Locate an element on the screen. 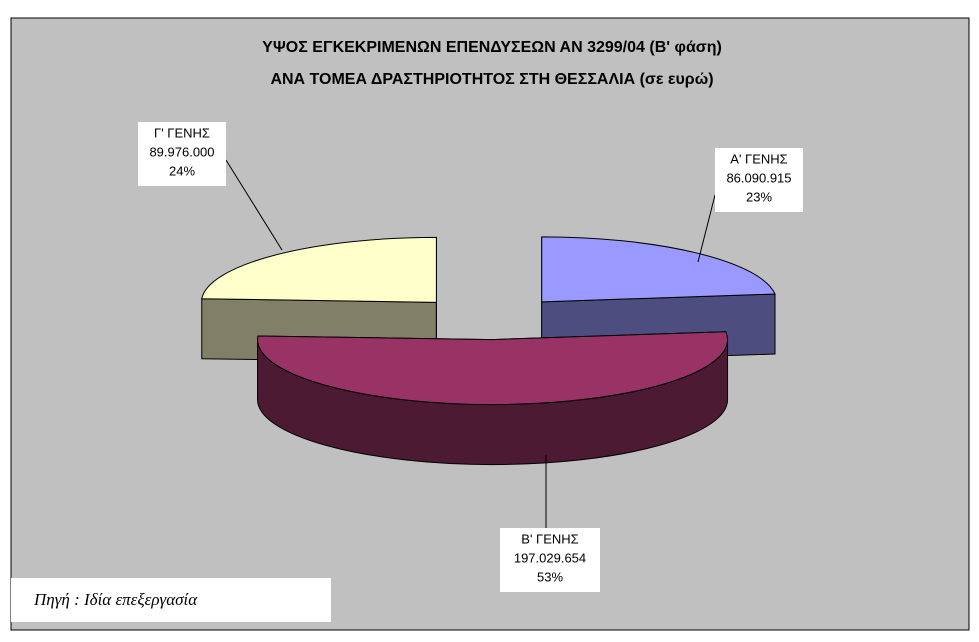  data-label-value: 89.976.000 is located at coordinates (181, 151).